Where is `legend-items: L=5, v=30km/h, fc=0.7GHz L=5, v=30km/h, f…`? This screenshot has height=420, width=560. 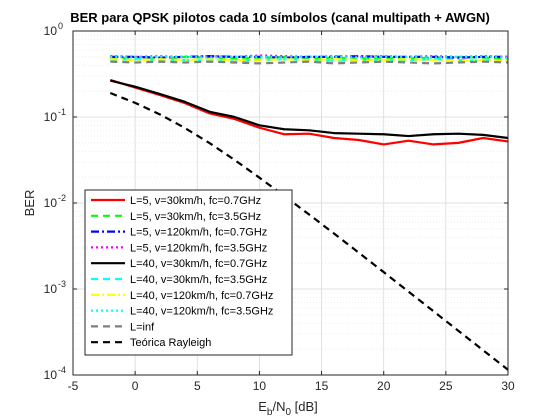
legend-items: L=5, v=30km/h, fc=0.7GHz L=5, v=30km/h, f… is located at coordinates (182, 272).